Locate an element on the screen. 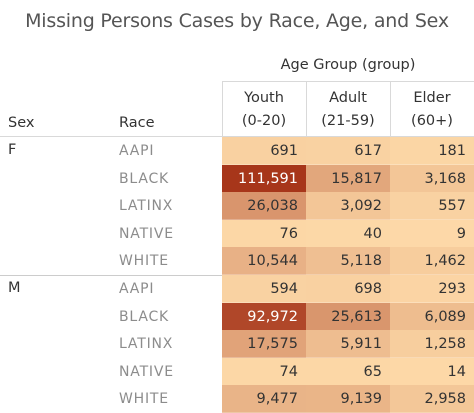  cell-f-black-adult: 15,817 is located at coordinates (348, 178).